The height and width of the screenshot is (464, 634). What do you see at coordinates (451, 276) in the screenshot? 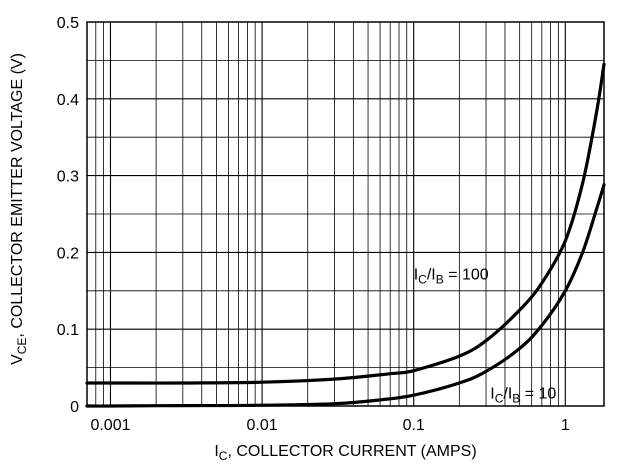
I see `series-label-ic-ib-100: IC/IB = 100` at bounding box center [451, 276].